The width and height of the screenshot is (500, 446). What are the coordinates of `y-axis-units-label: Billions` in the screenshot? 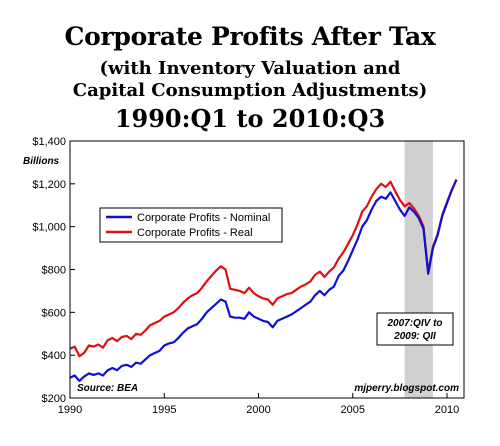 It's located at (41, 161).